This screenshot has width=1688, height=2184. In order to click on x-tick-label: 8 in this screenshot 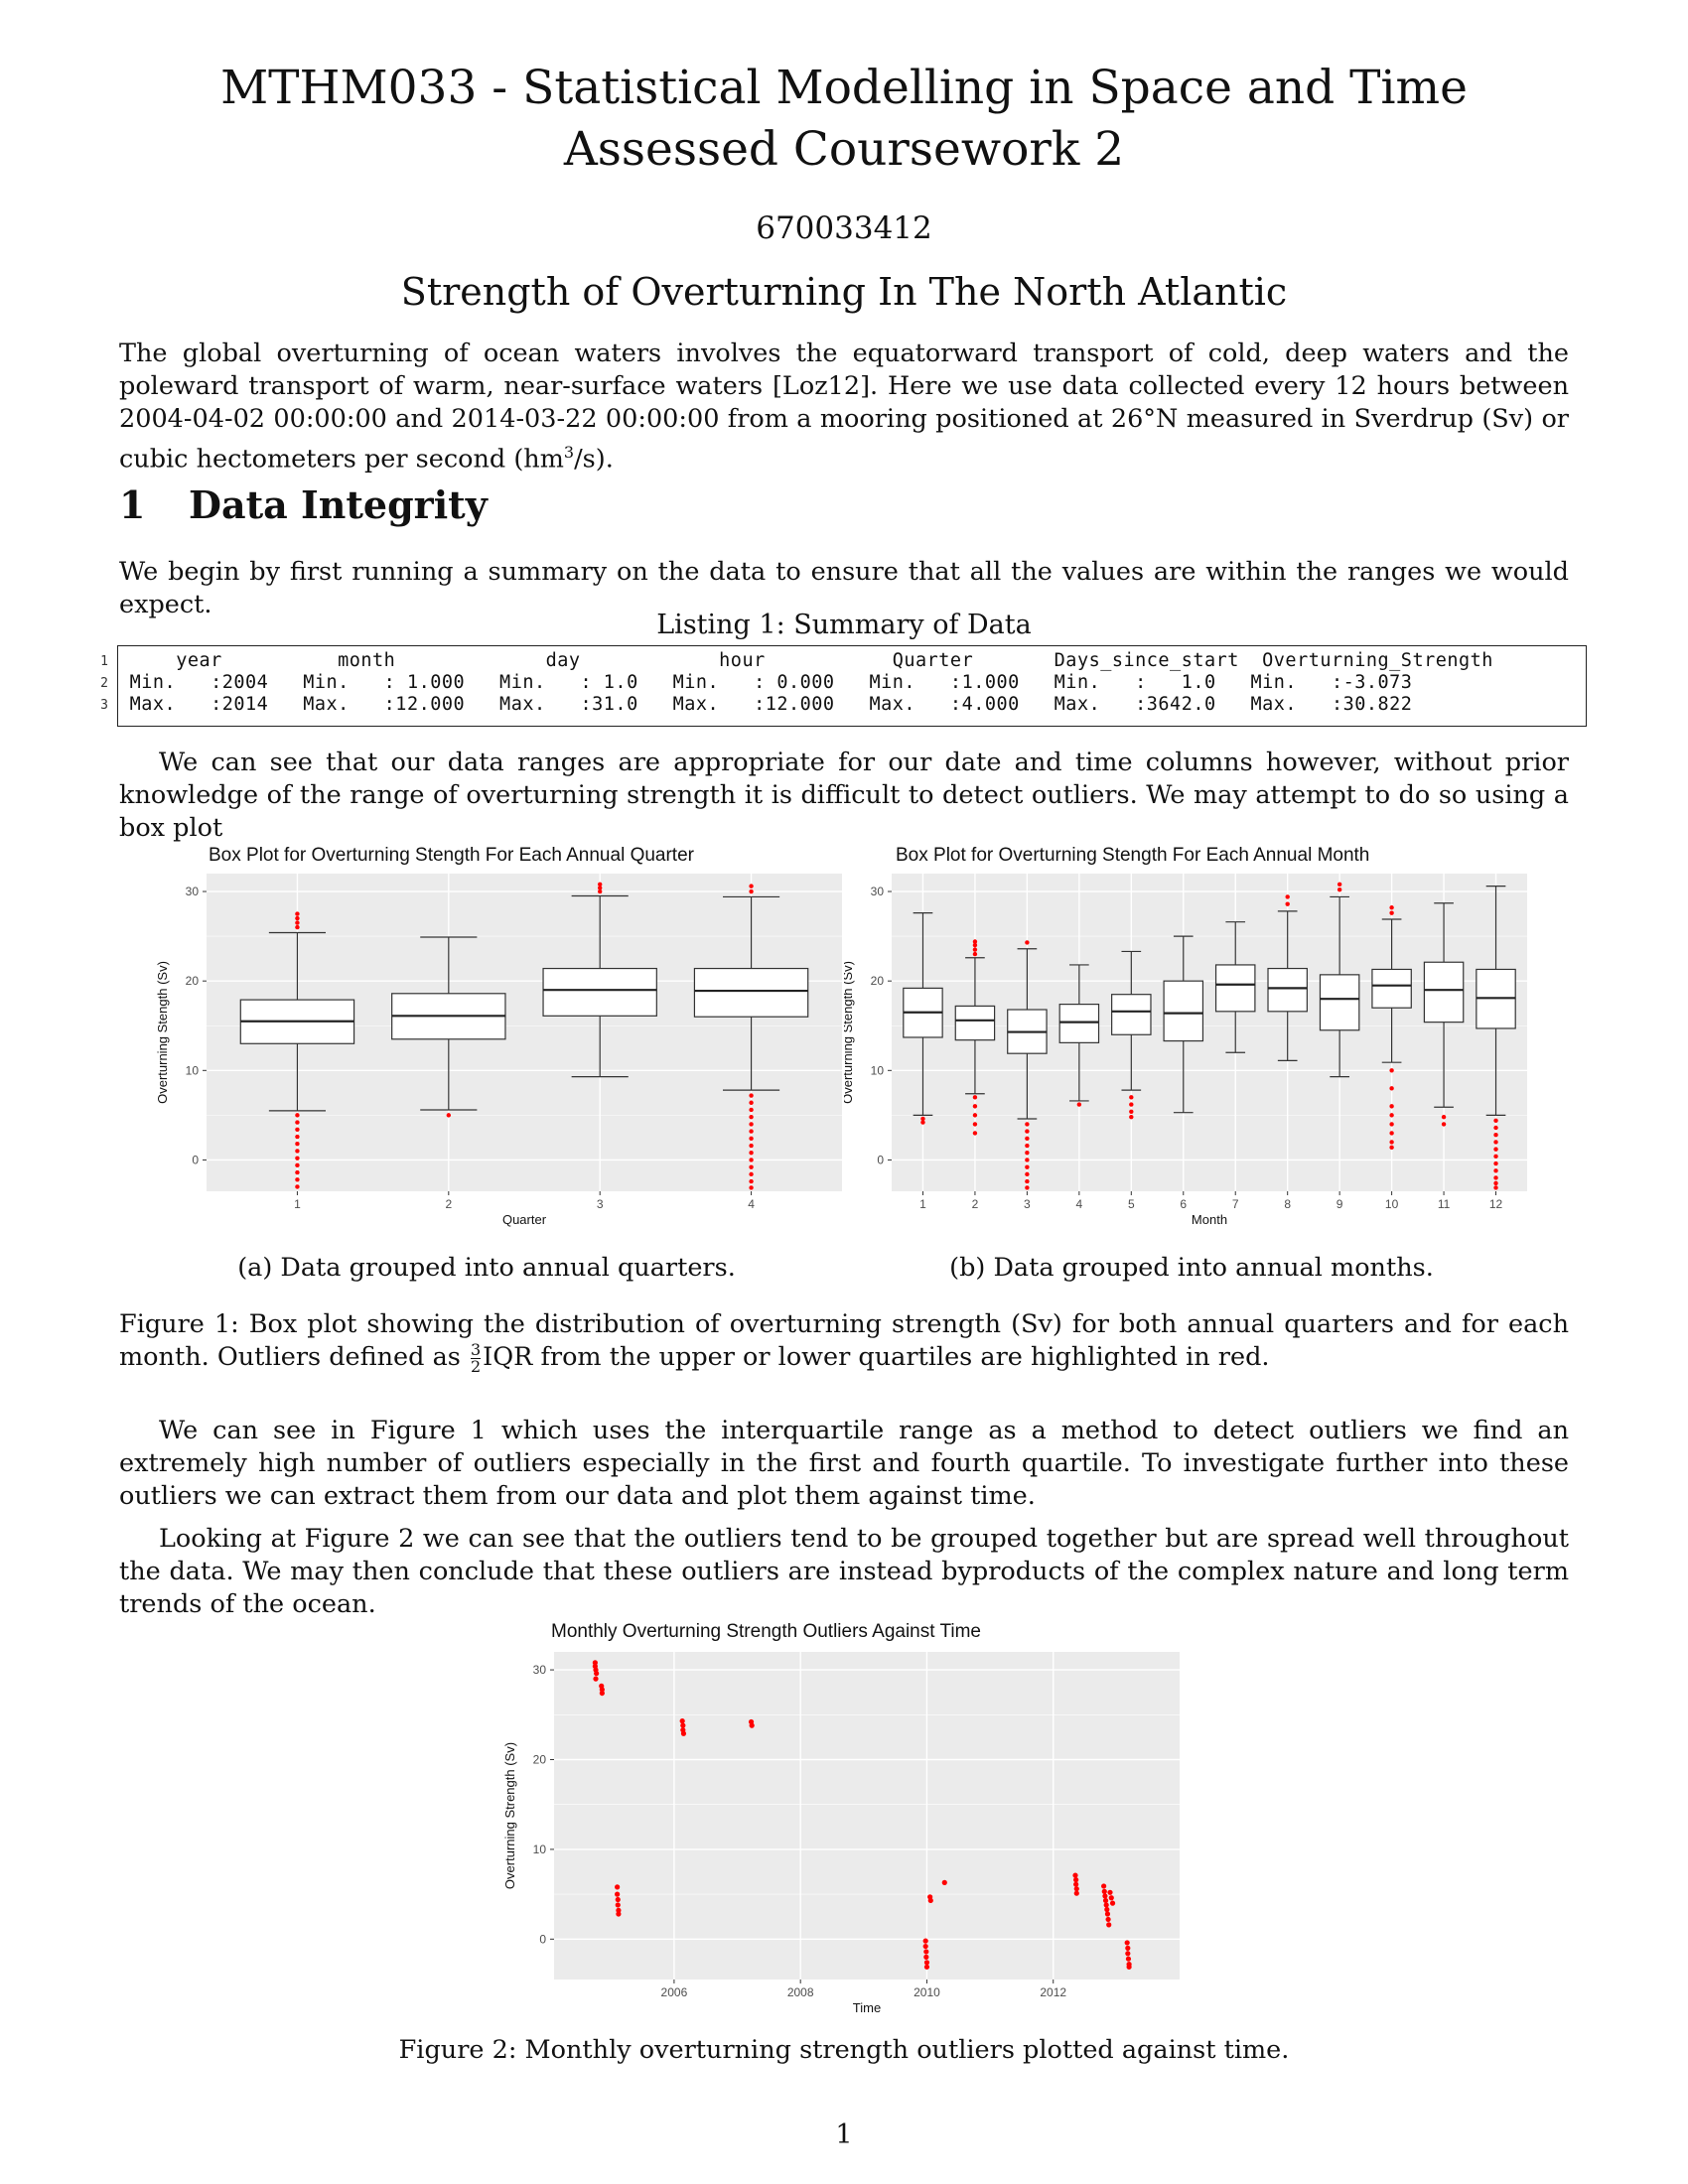, I will do `click(1287, 1204)`.